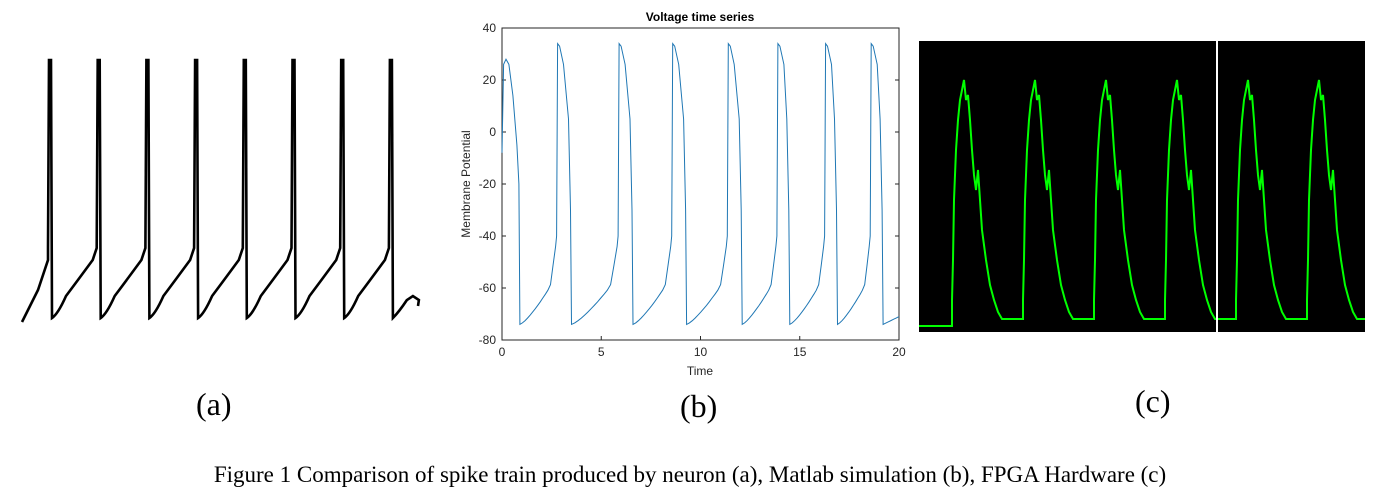 Image resolution: width=1380 pixels, height=503 pixels. What do you see at coordinates (701, 352) in the screenshot?
I see `x-tick-label: 10` at bounding box center [701, 352].